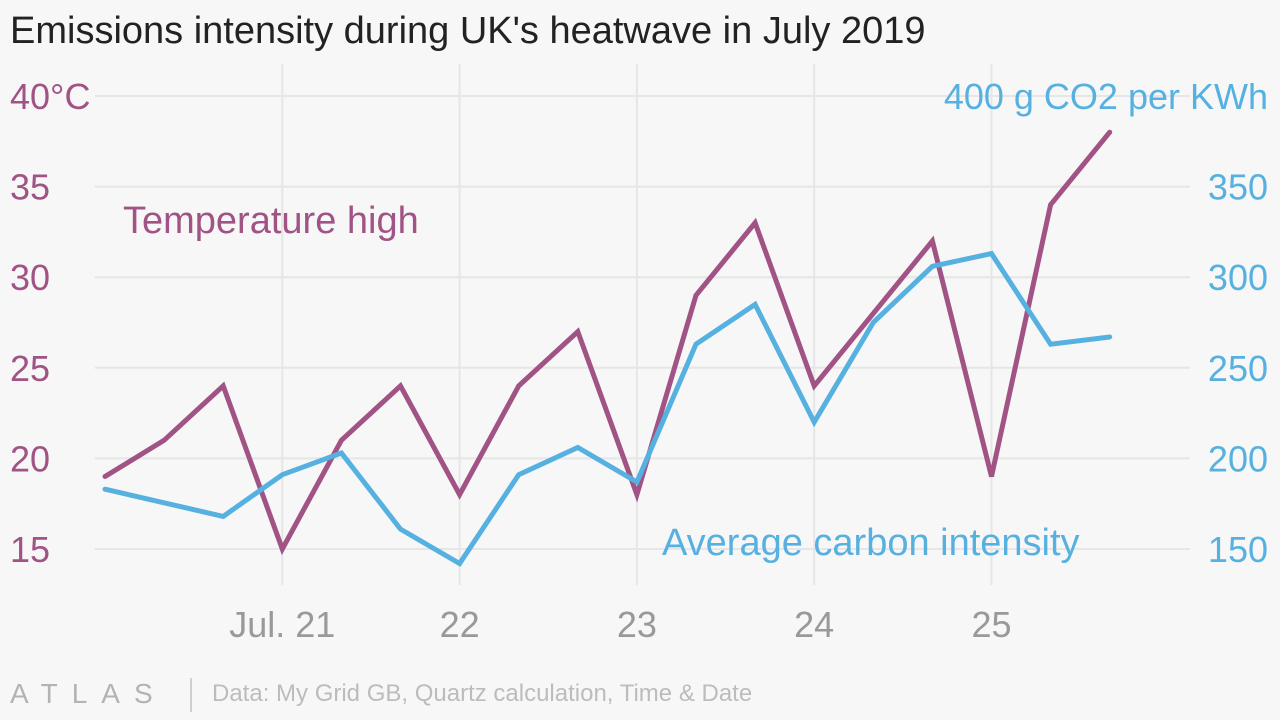 The height and width of the screenshot is (720, 1280). I want to click on footer-divider, so click(191, 695).